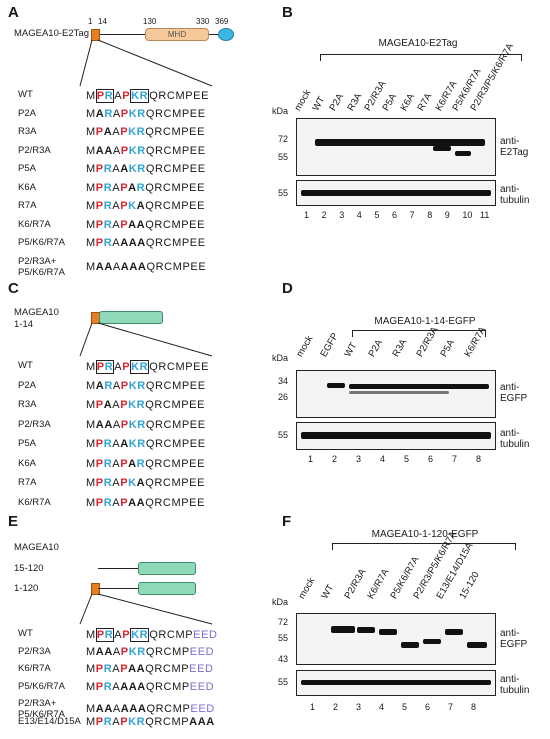  I want to click on lane-label: mock, so click(303, 100).